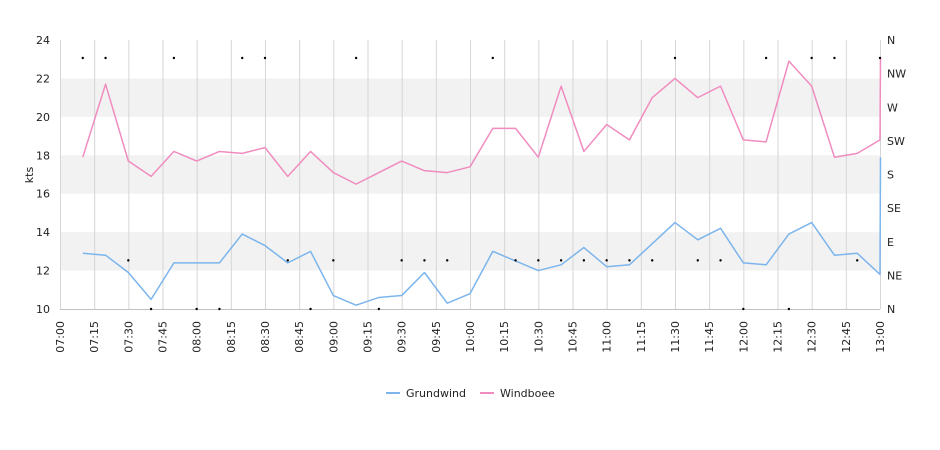  Describe the element at coordinates (470, 393) in the screenshot. I see `legend: Grundwind Windboee` at that location.